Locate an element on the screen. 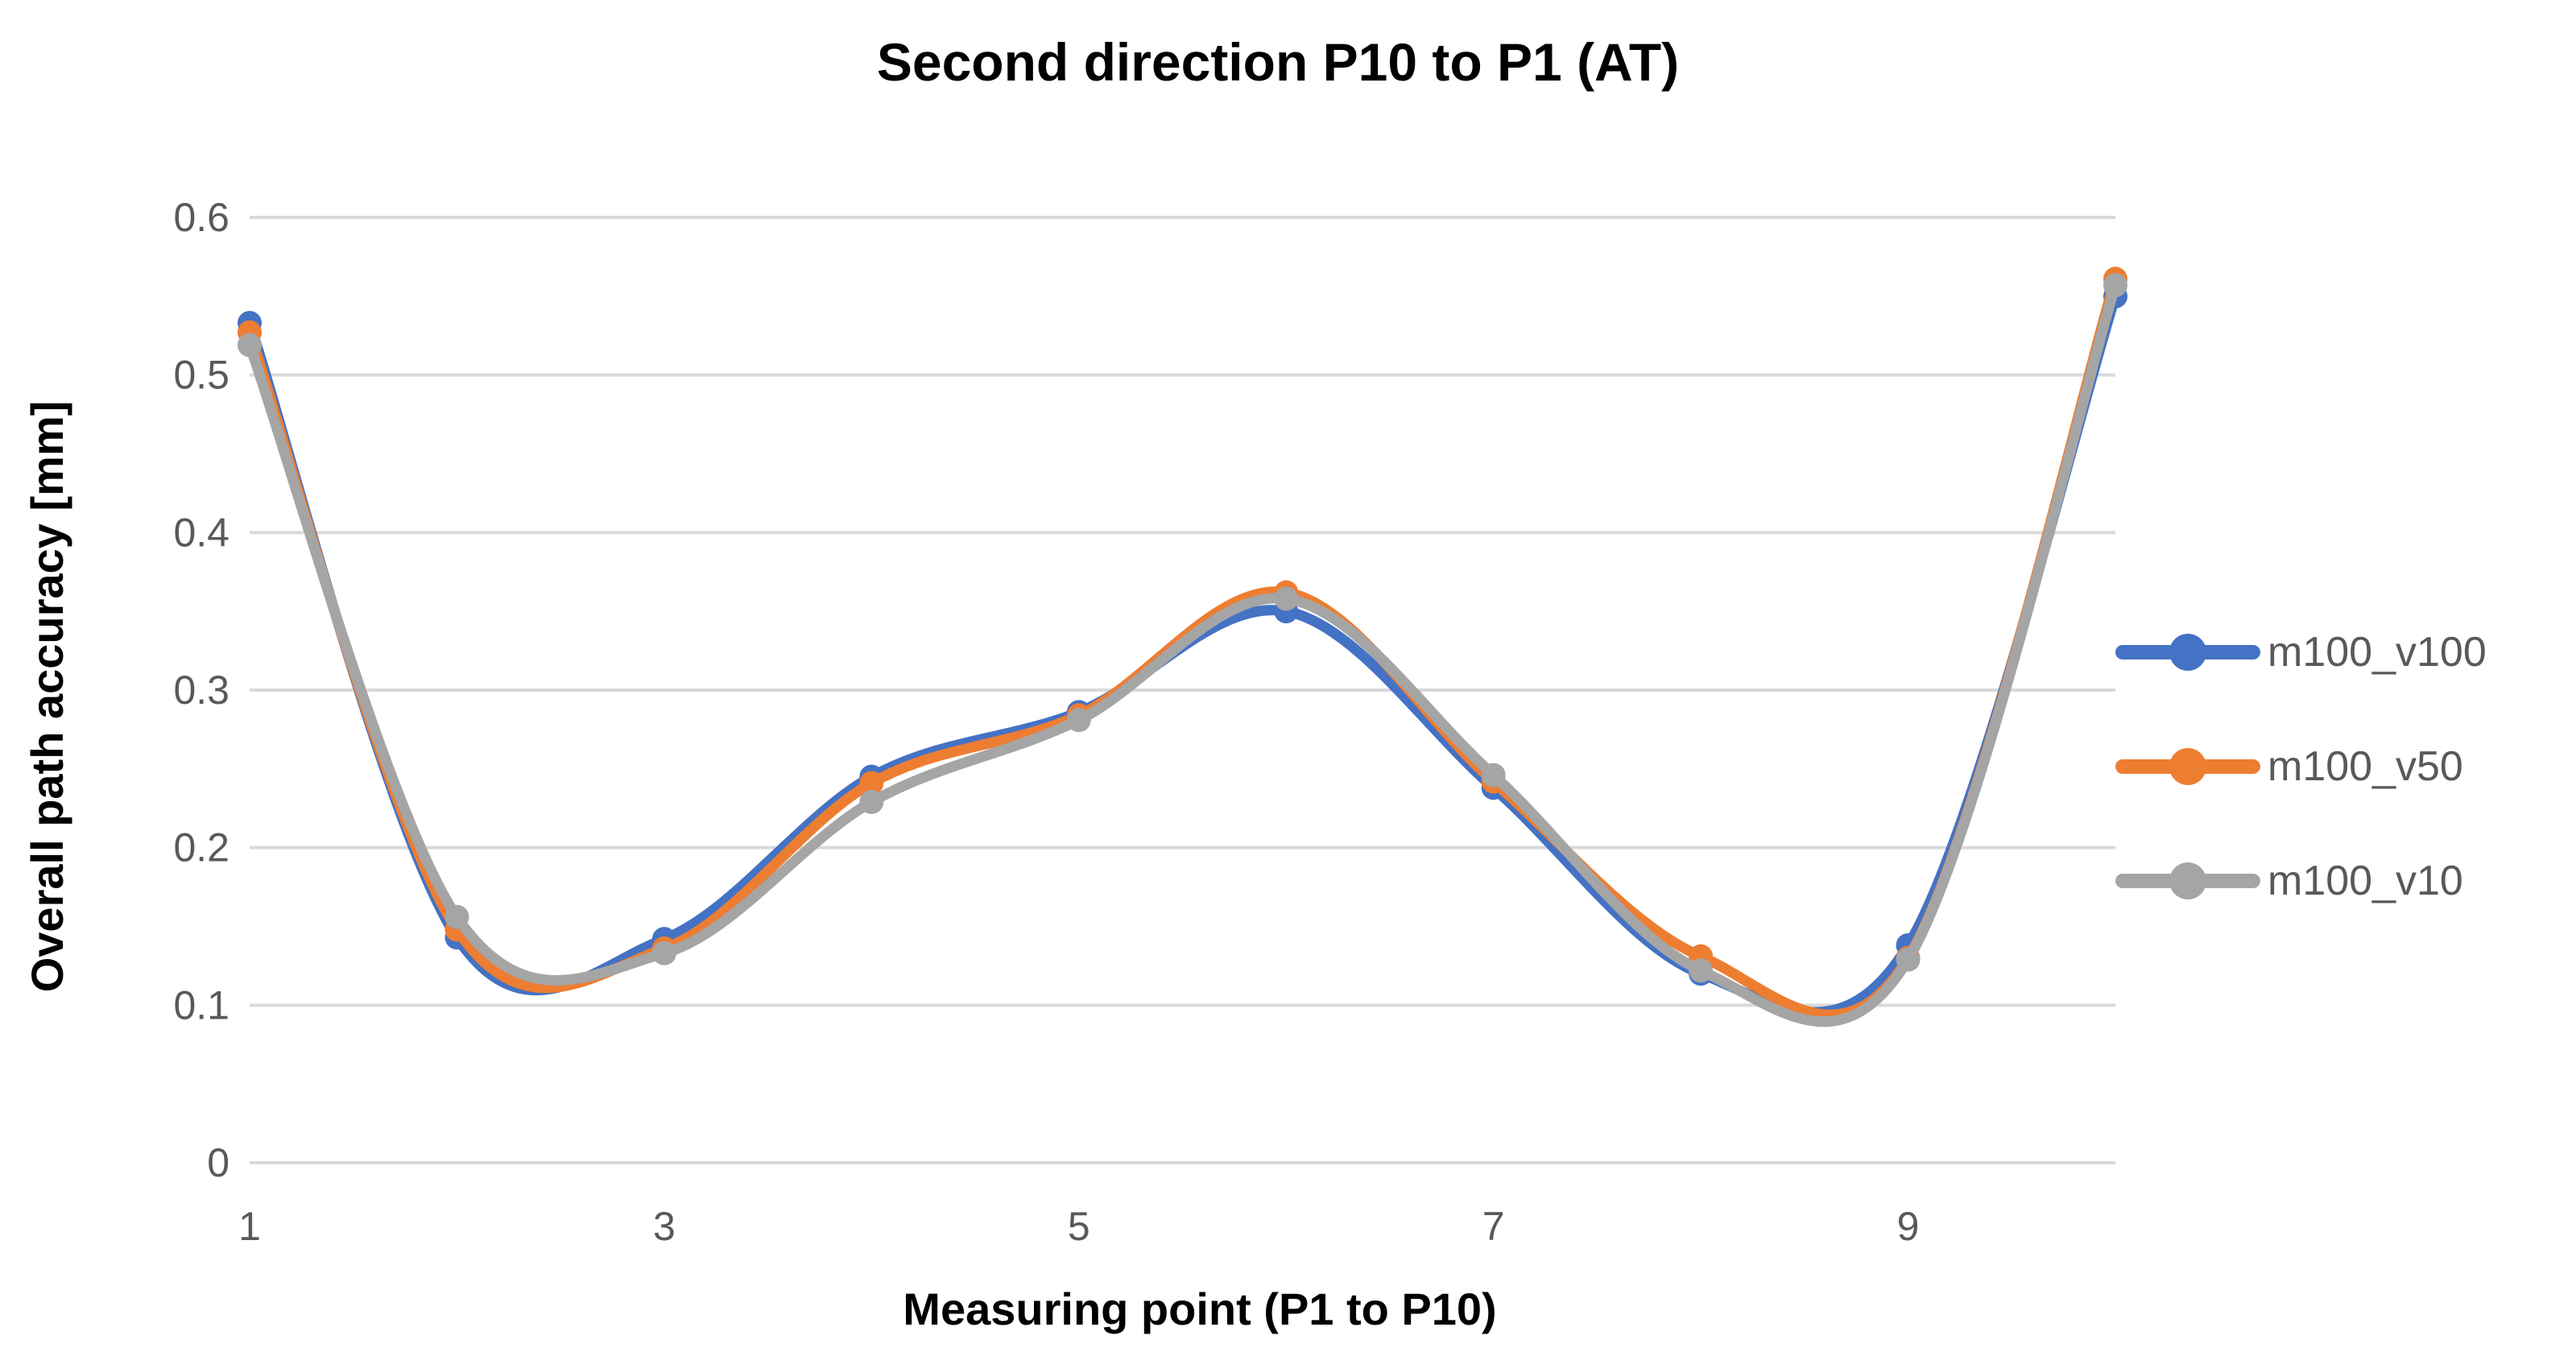 The height and width of the screenshot is (1352, 2576). legend: m100_v100 m100_v50 m100_v10 is located at coordinates (2301, 766).